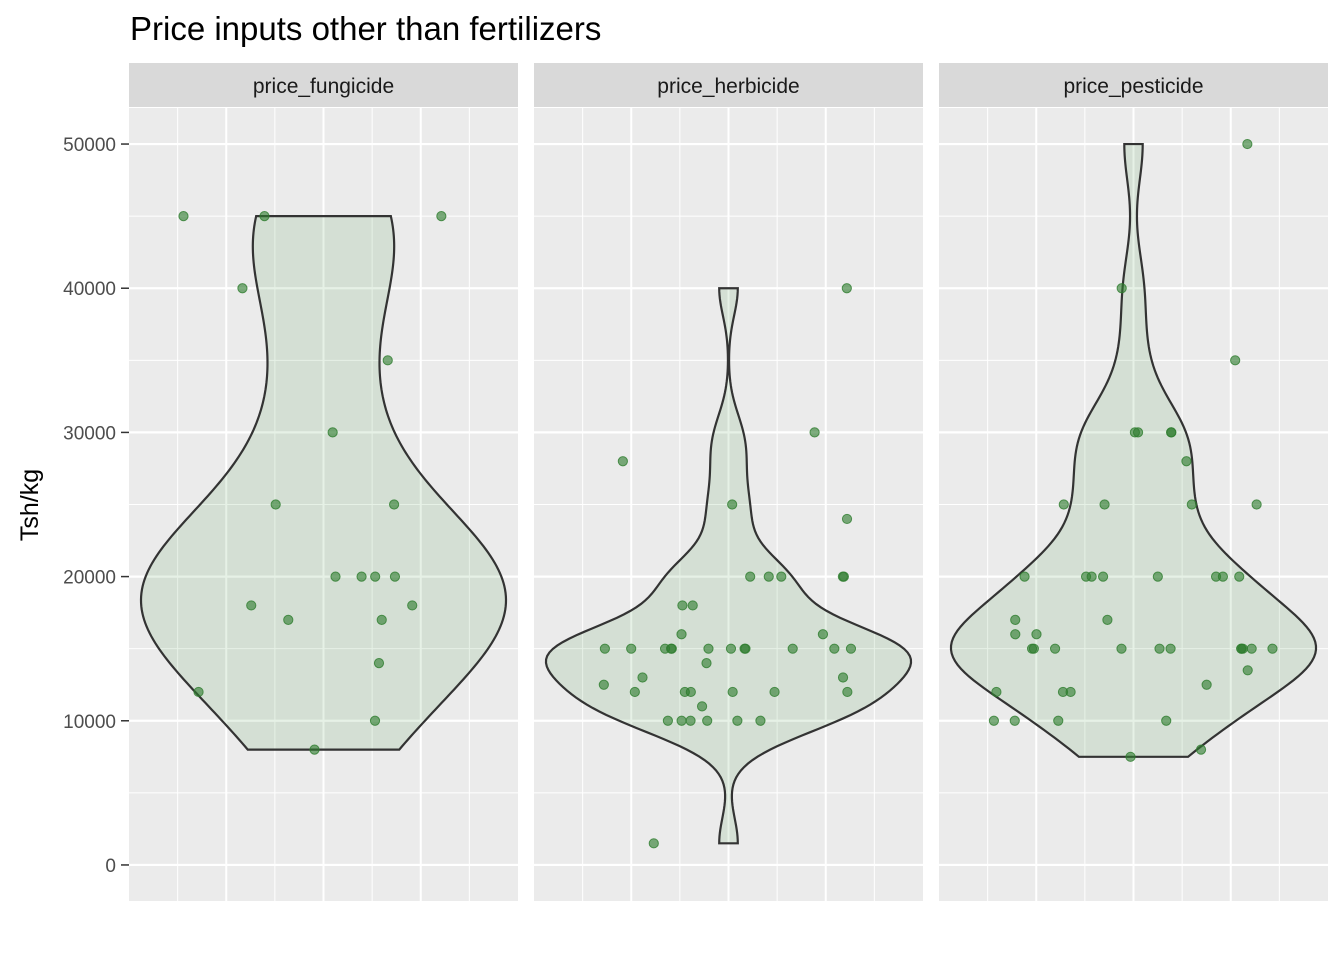 This screenshot has height=960, width=1344. What do you see at coordinates (89, 289) in the screenshot?
I see `y-tick-label: 40000` at bounding box center [89, 289].